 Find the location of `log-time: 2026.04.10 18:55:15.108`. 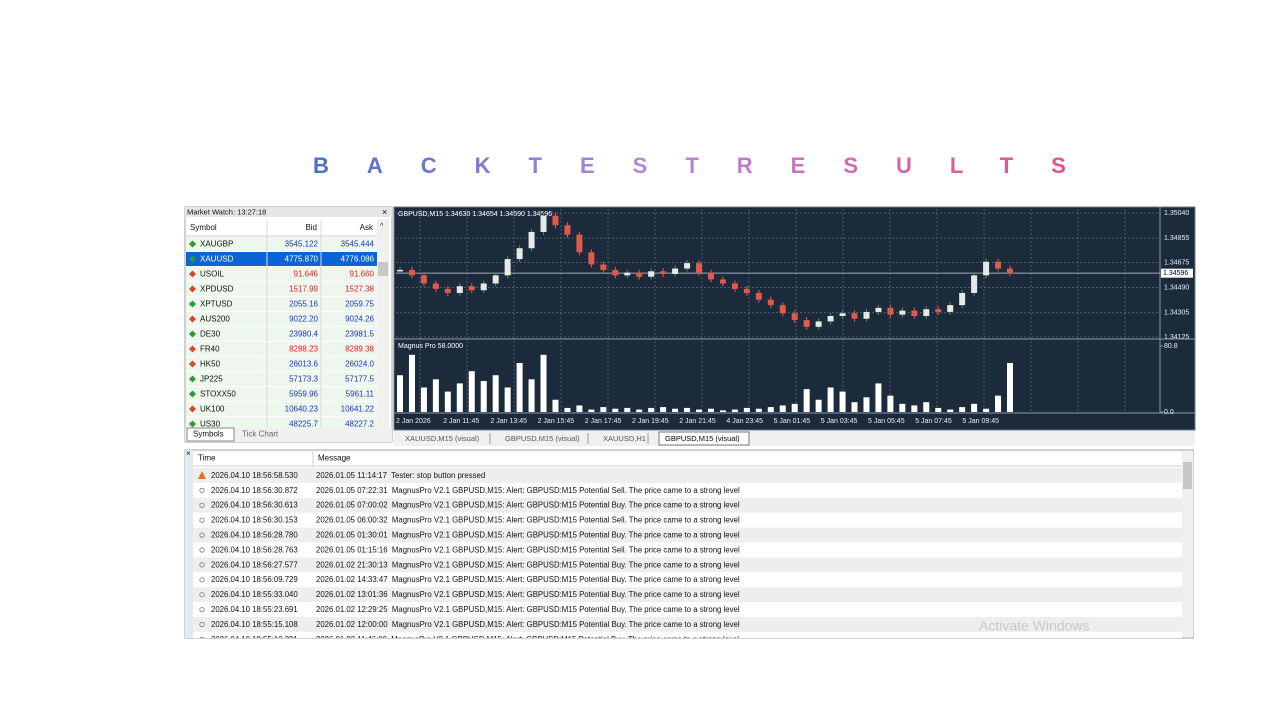

log-time: 2026.04.10 18:55:15.108 is located at coordinates (254, 624).